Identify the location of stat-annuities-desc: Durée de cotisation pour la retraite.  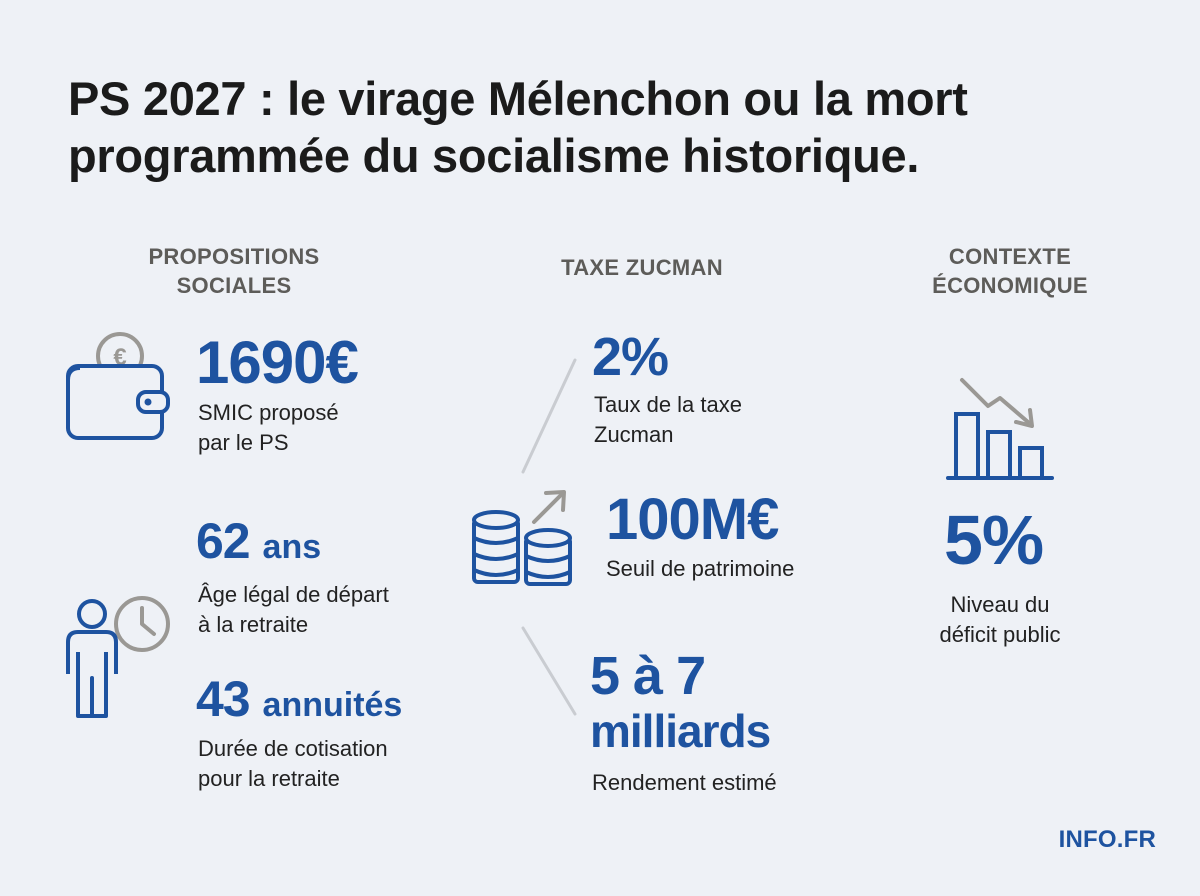
(293, 764).